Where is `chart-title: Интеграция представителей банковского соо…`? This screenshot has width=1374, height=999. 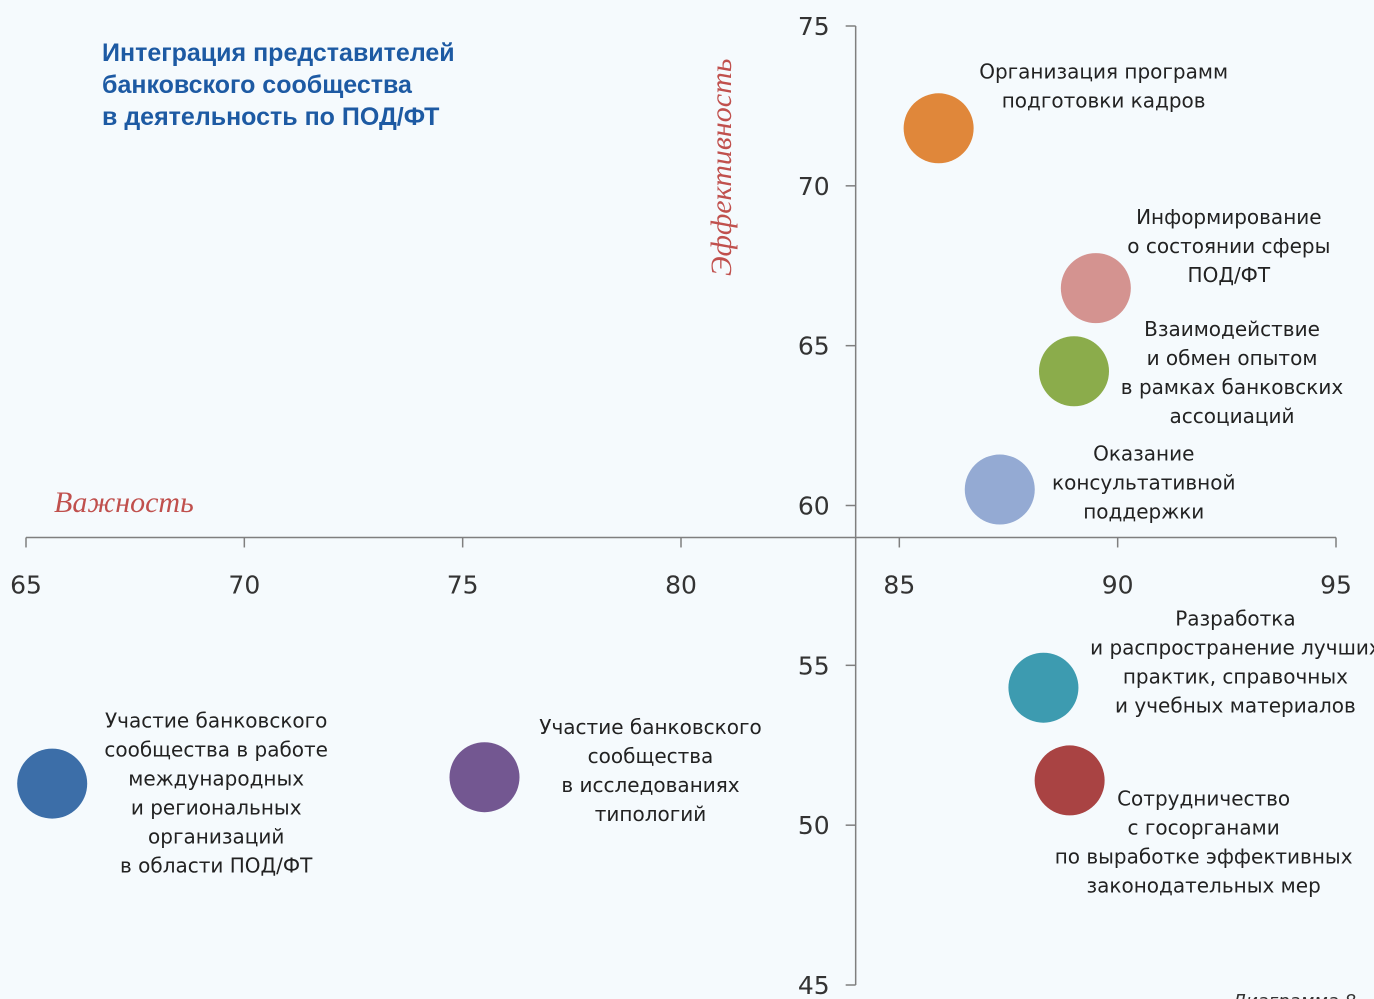
chart-title: Интеграция представителей банковского соо… is located at coordinates (278, 85).